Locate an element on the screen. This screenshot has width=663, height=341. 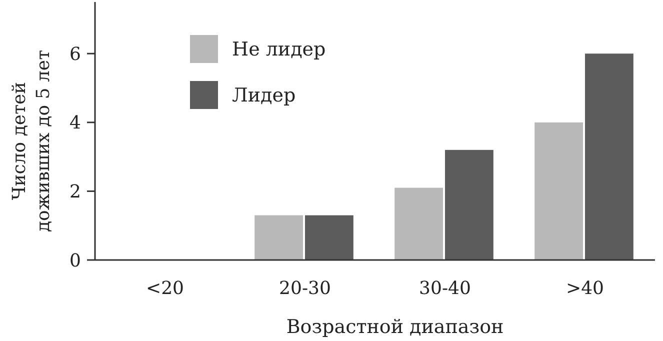
legend-label: Не лидер is located at coordinates (279, 49).